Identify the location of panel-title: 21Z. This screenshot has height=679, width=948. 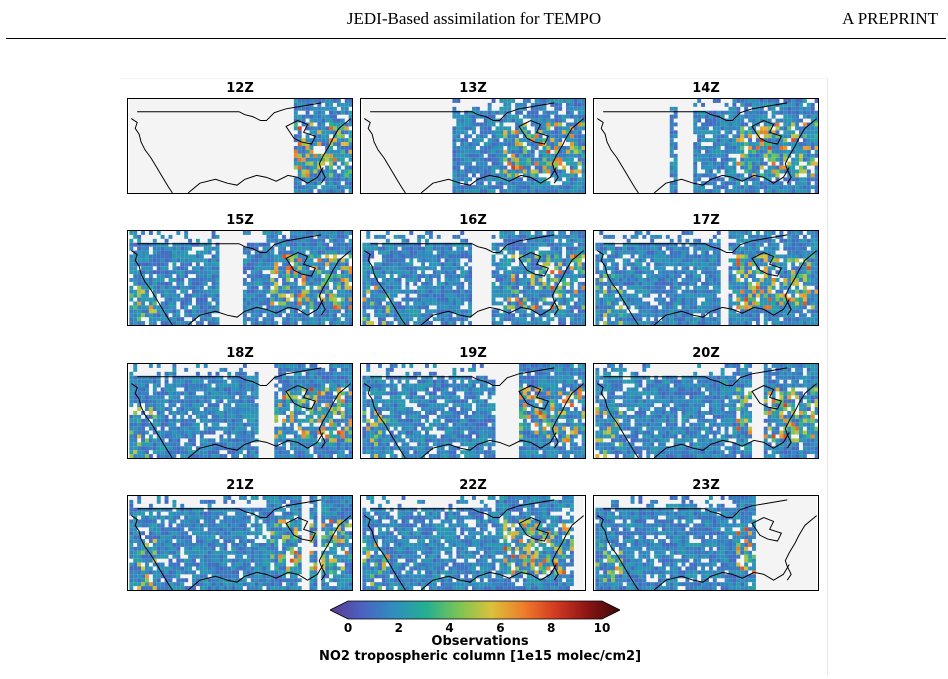
(240, 485).